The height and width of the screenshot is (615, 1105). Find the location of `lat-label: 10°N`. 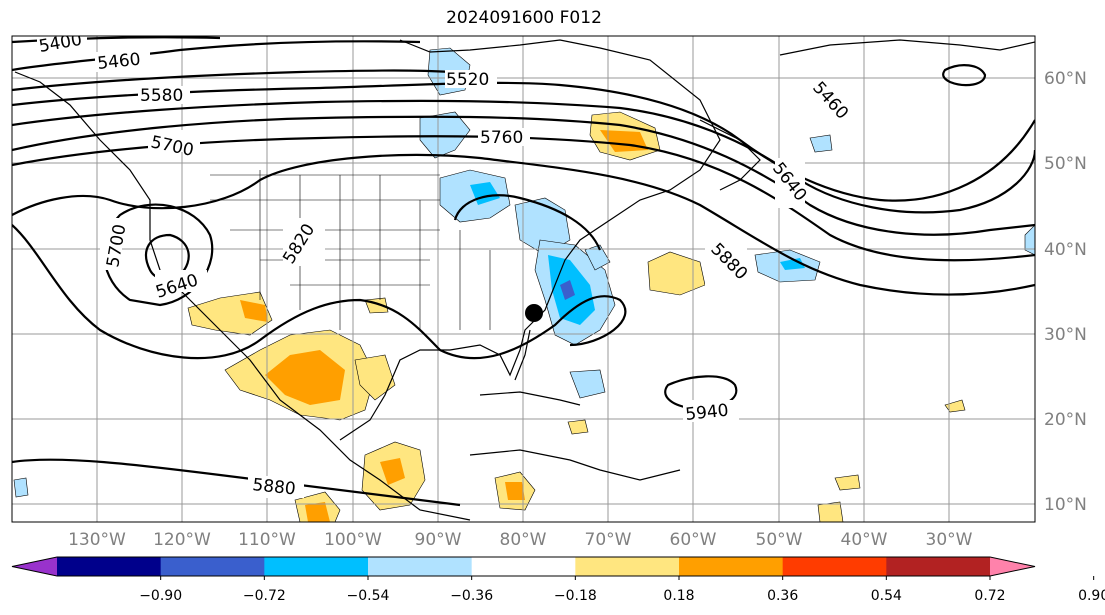

lat-label: 10°N is located at coordinates (1065, 505).